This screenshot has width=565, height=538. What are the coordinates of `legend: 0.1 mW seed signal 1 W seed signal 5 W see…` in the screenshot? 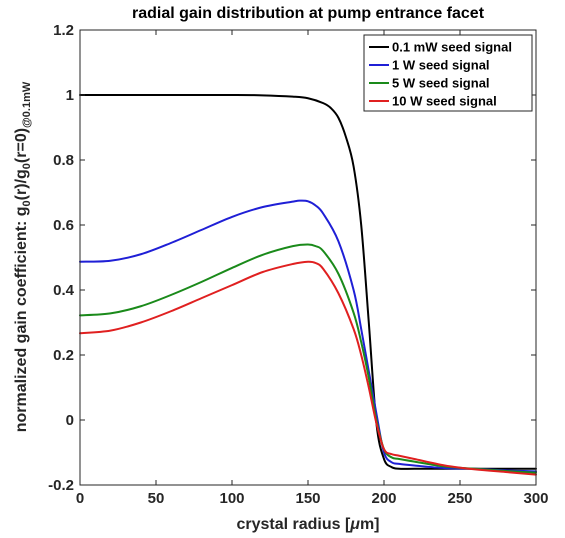 It's located at (448, 73).